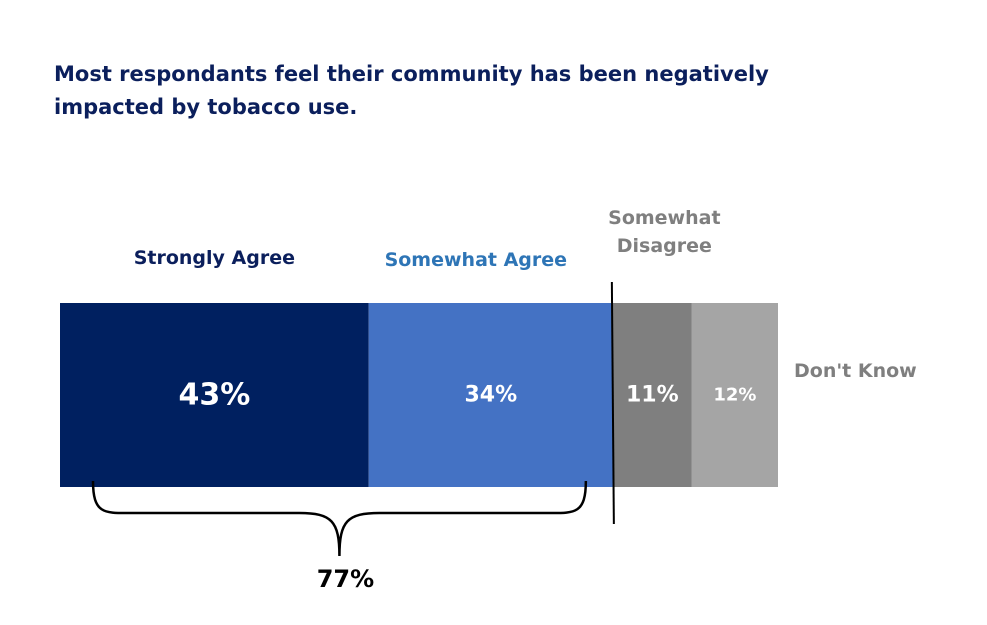 The image size is (987, 625). I want to click on data-label-somewhat-disagree: 11%, so click(652, 395).